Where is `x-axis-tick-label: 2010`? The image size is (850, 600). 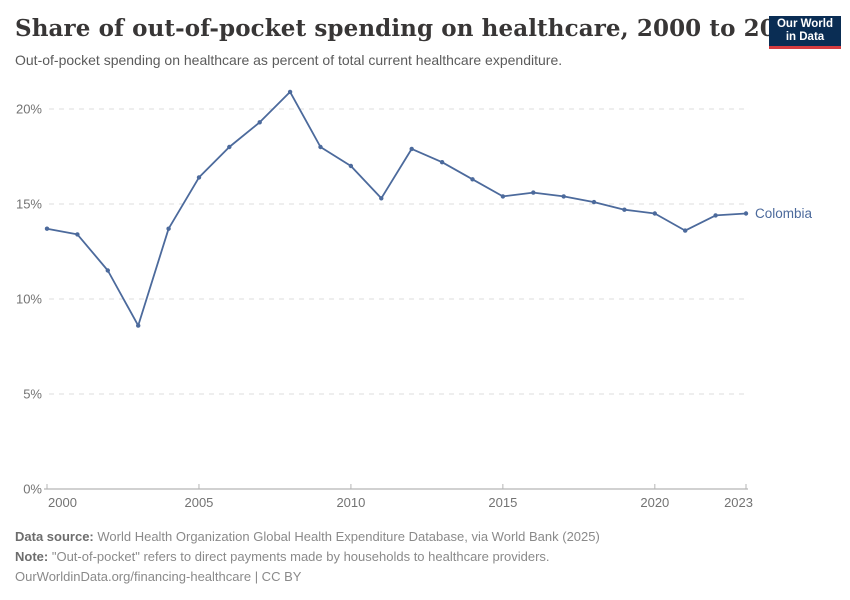
x-axis-tick-label: 2010 is located at coordinates (350, 502).